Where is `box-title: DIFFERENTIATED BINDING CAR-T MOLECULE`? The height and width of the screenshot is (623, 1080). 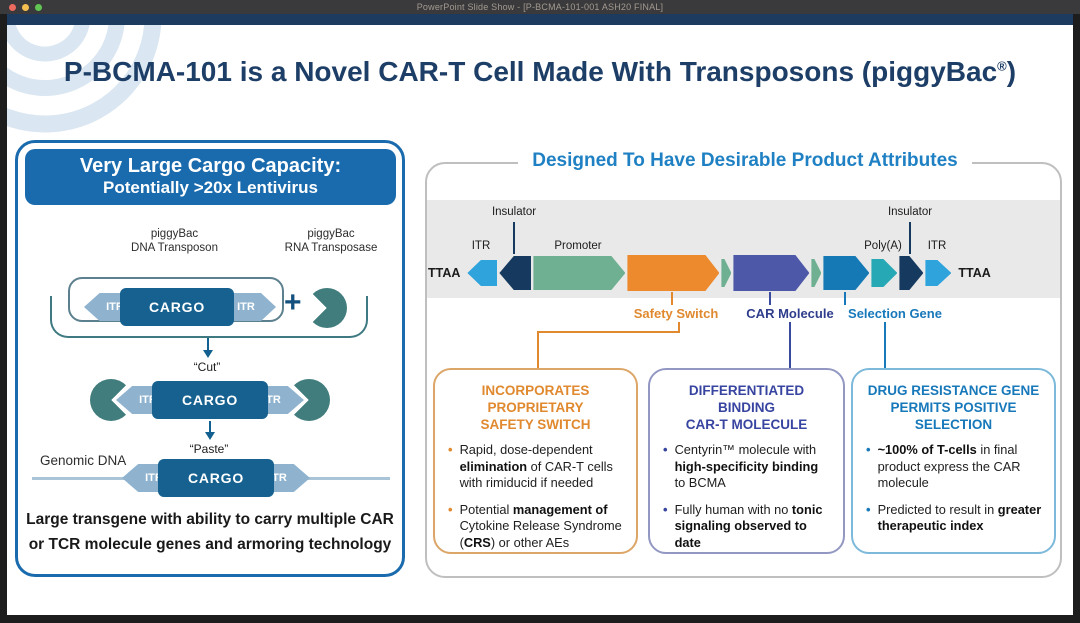
box-title: DIFFERENTIATED BINDING CAR-T MOLECULE is located at coordinates (746, 407).